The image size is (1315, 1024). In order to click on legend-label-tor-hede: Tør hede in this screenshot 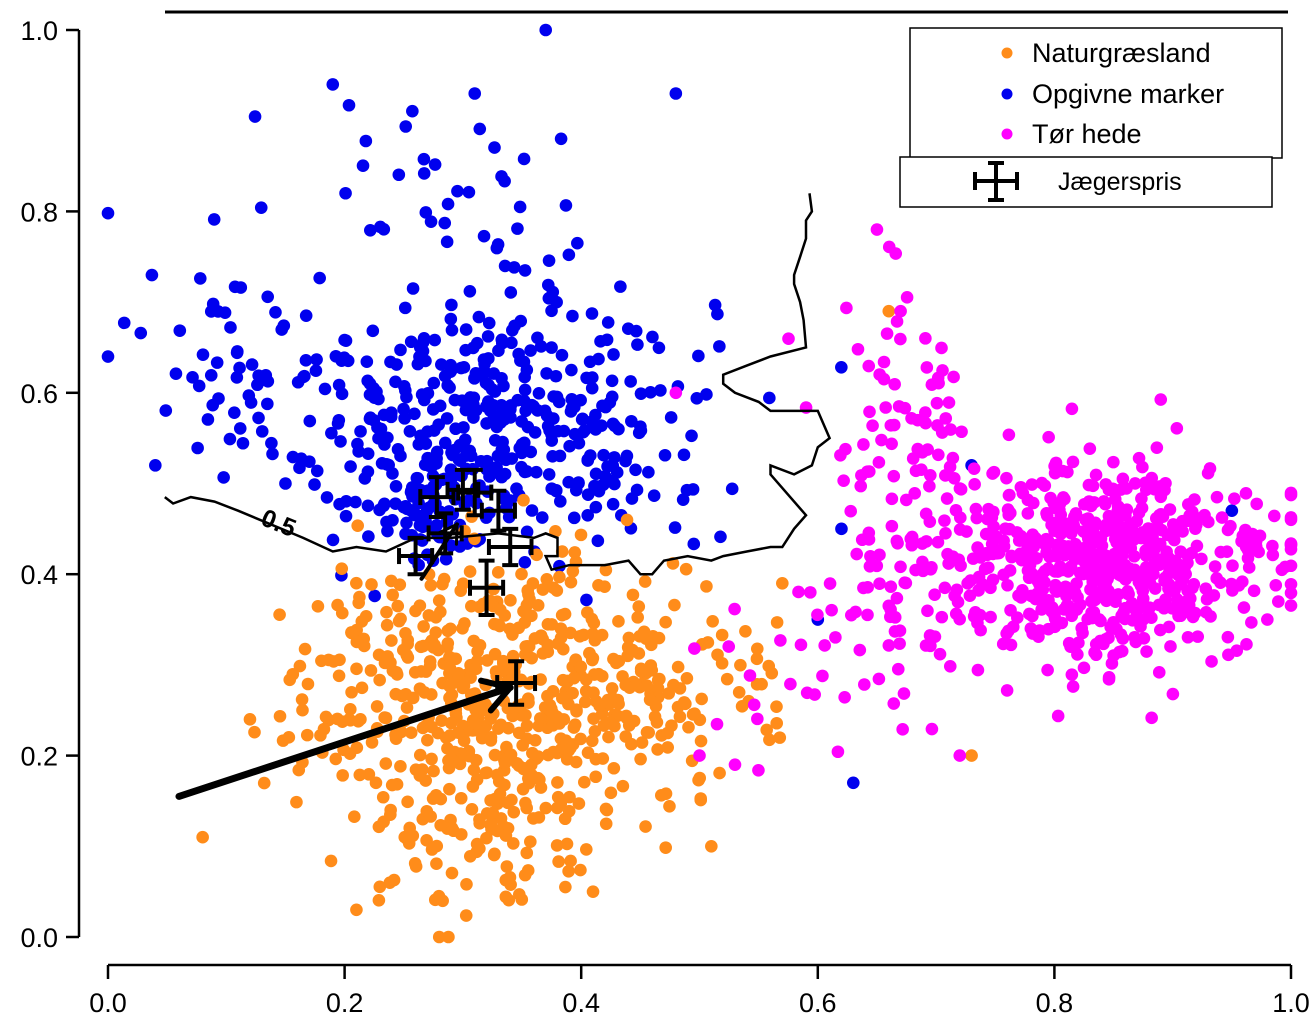, I will do `click(1087, 134)`.